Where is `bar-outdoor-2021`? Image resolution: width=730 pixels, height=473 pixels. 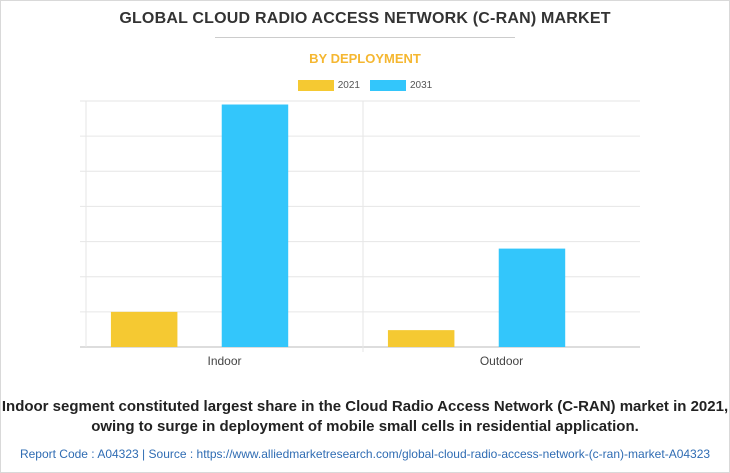 bar-outdoor-2021 is located at coordinates (421, 338).